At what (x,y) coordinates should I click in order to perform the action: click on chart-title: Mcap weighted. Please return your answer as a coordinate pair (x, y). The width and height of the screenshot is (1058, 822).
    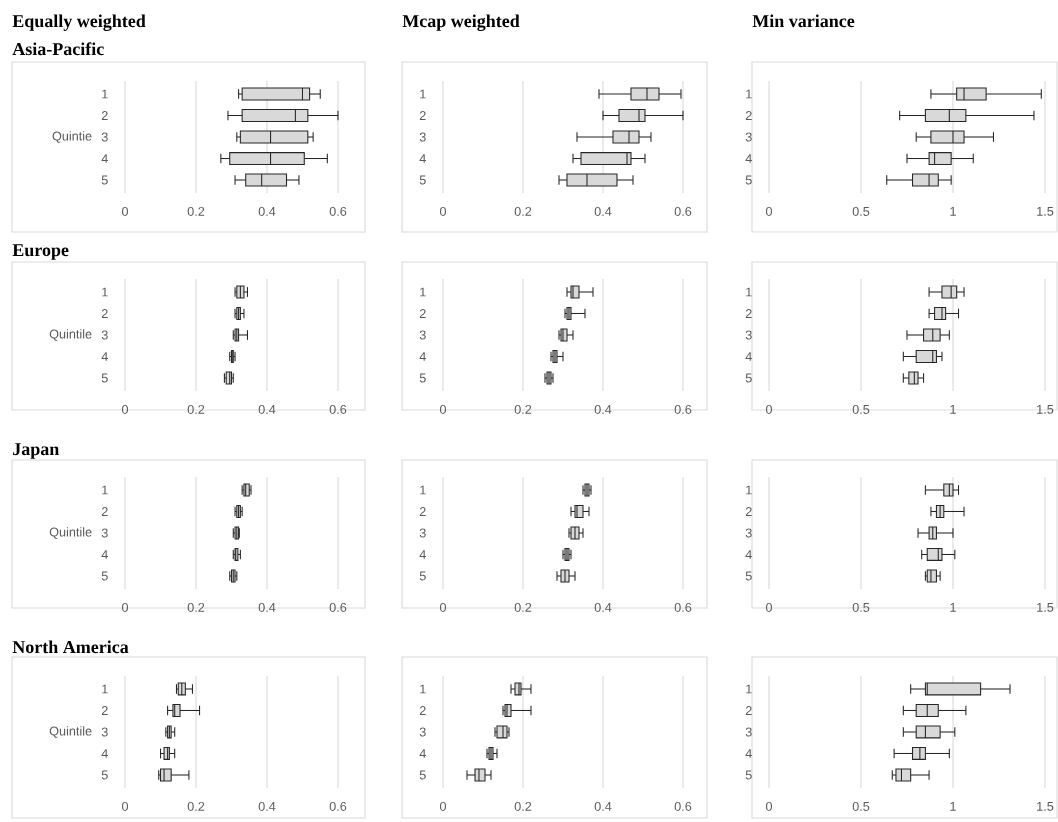
    Looking at the image, I should click on (461, 22).